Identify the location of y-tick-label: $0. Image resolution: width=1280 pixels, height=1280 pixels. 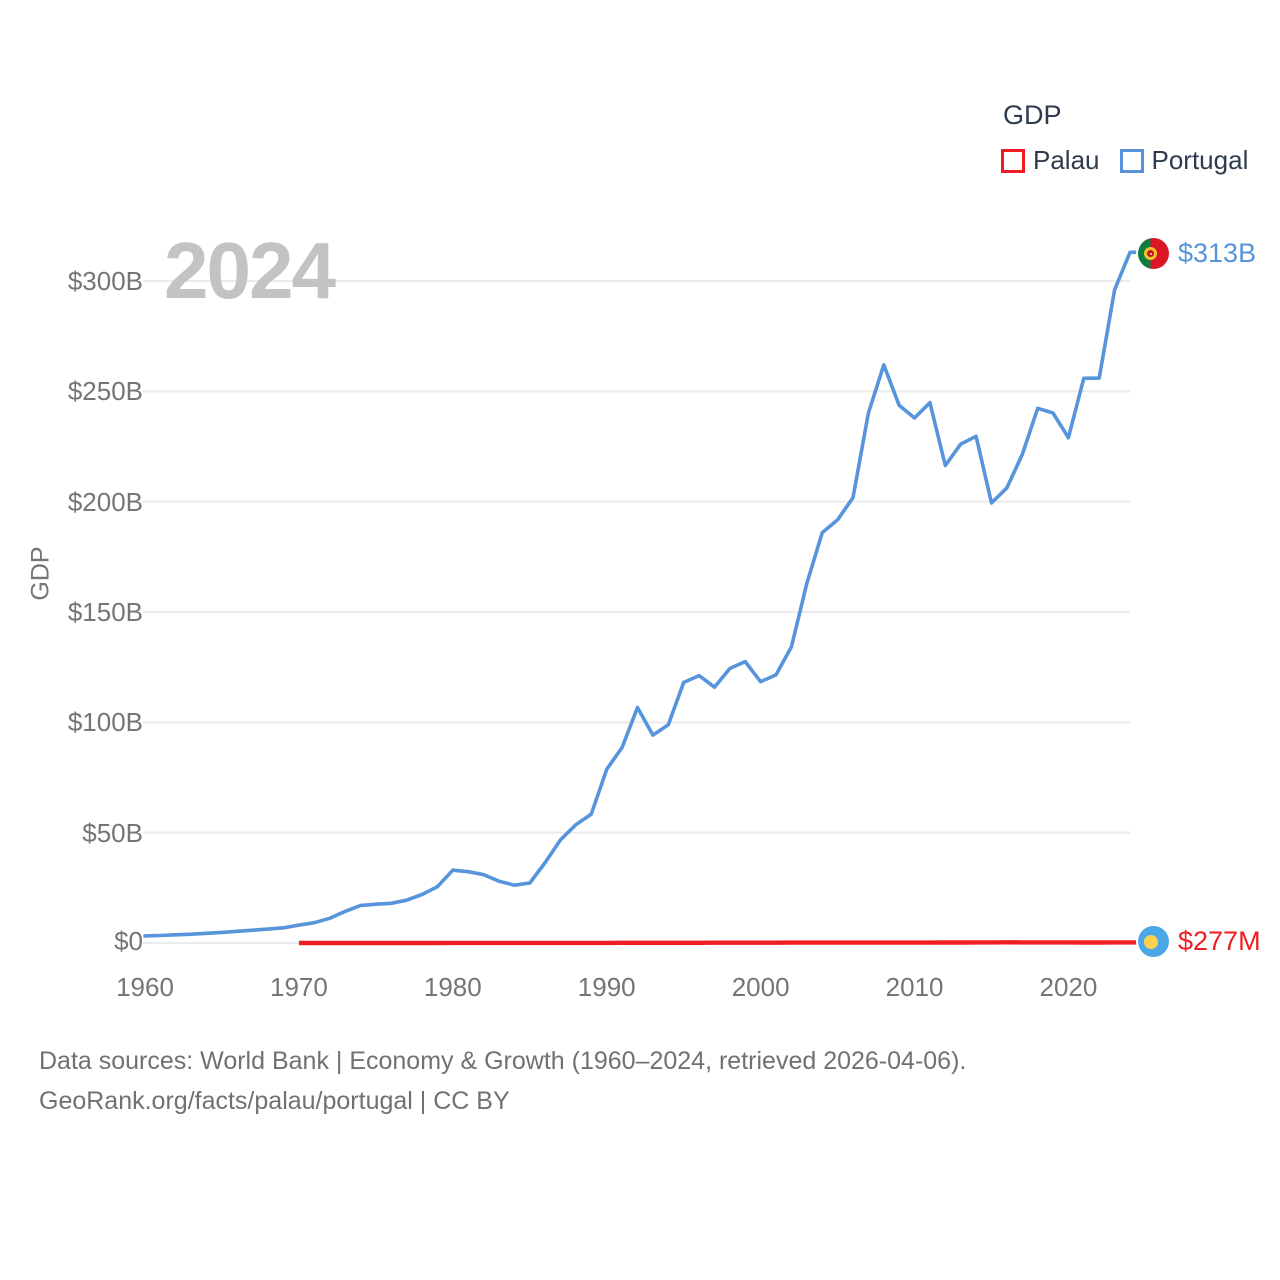
(128, 941).